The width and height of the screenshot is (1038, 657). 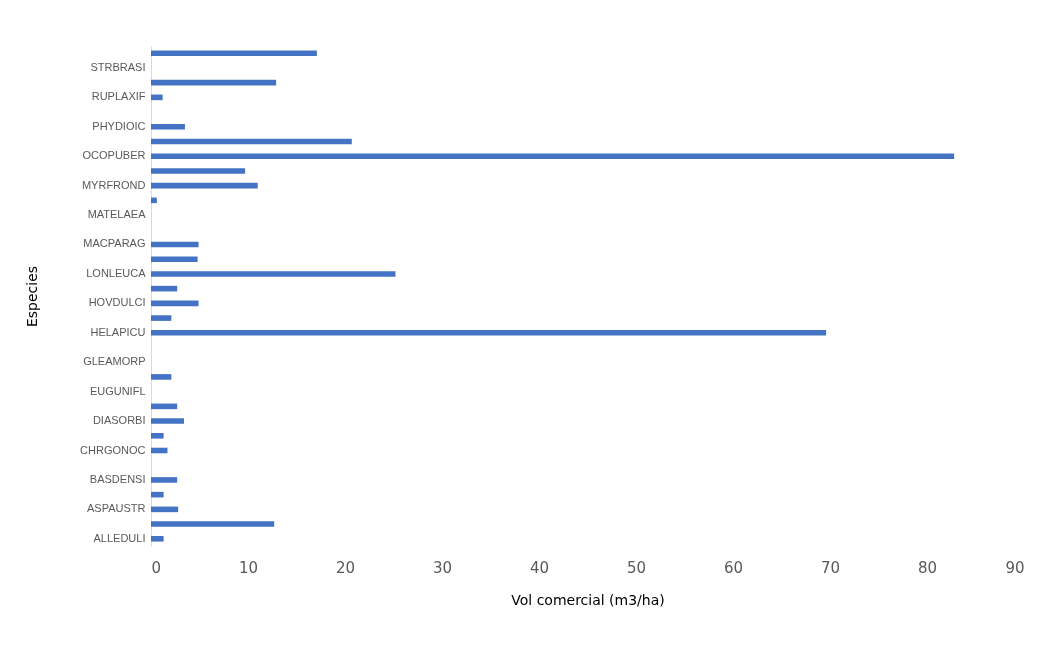 What do you see at coordinates (156, 567) in the screenshot?
I see `x-tick-label: 0` at bounding box center [156, 567].